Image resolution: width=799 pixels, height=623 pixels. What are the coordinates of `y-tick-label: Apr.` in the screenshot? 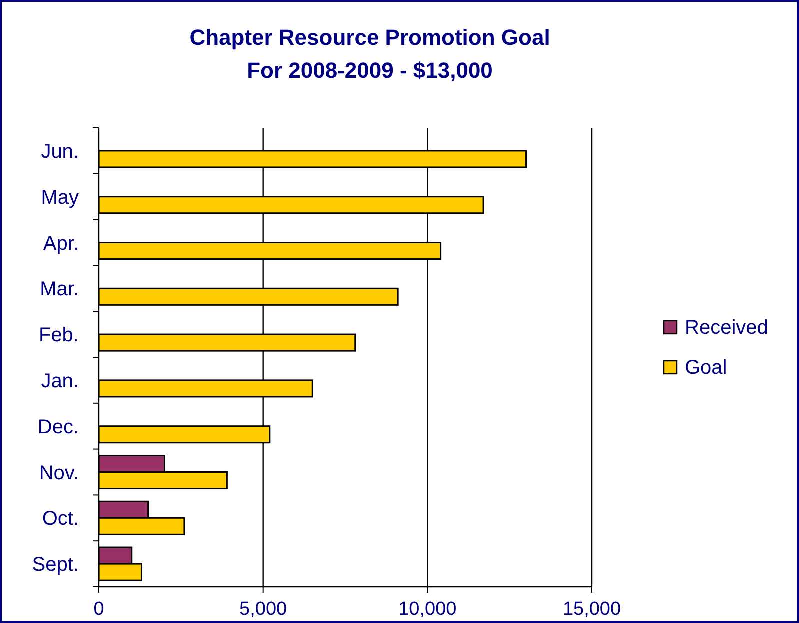 It's located at (61, 243).